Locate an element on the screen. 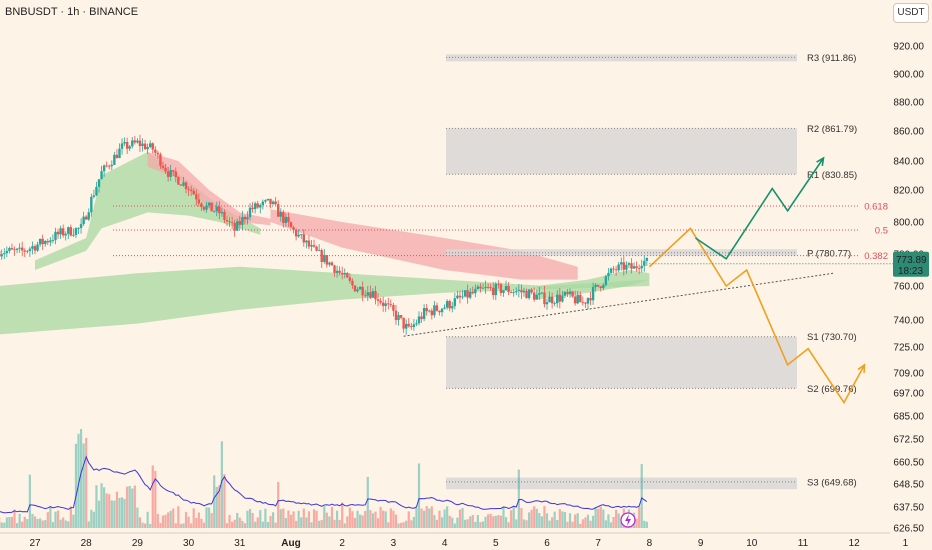 Image resolution: width=932 pixels, height=550 pixels. volume-ma-line is located at coordinates (324, 484).